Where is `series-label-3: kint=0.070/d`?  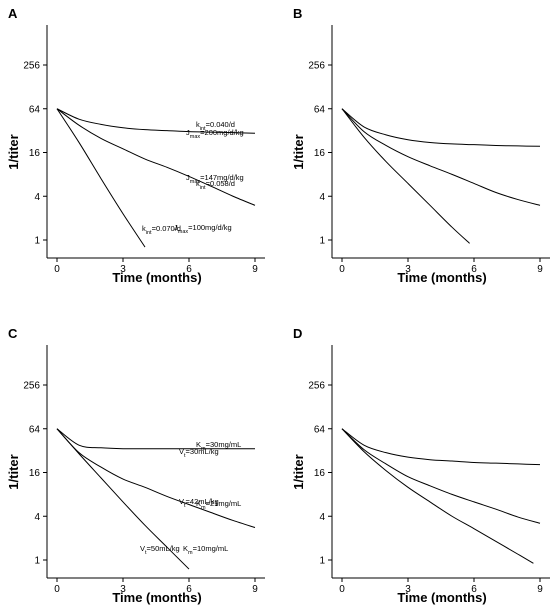
series-label-3: kint=0.070/d is located at coordinates (161, 230).